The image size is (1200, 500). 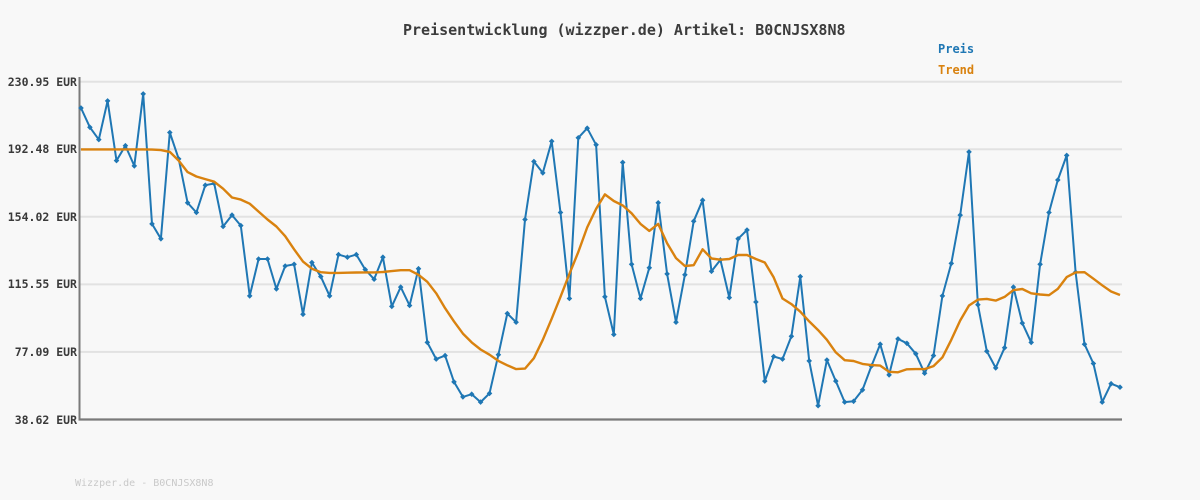 What do you see at coordinates (144, 483) in the screenshot?
I see `watermark-label: Wizzper.de - B0CNJSX8N8` at bounding box center [144, 483].